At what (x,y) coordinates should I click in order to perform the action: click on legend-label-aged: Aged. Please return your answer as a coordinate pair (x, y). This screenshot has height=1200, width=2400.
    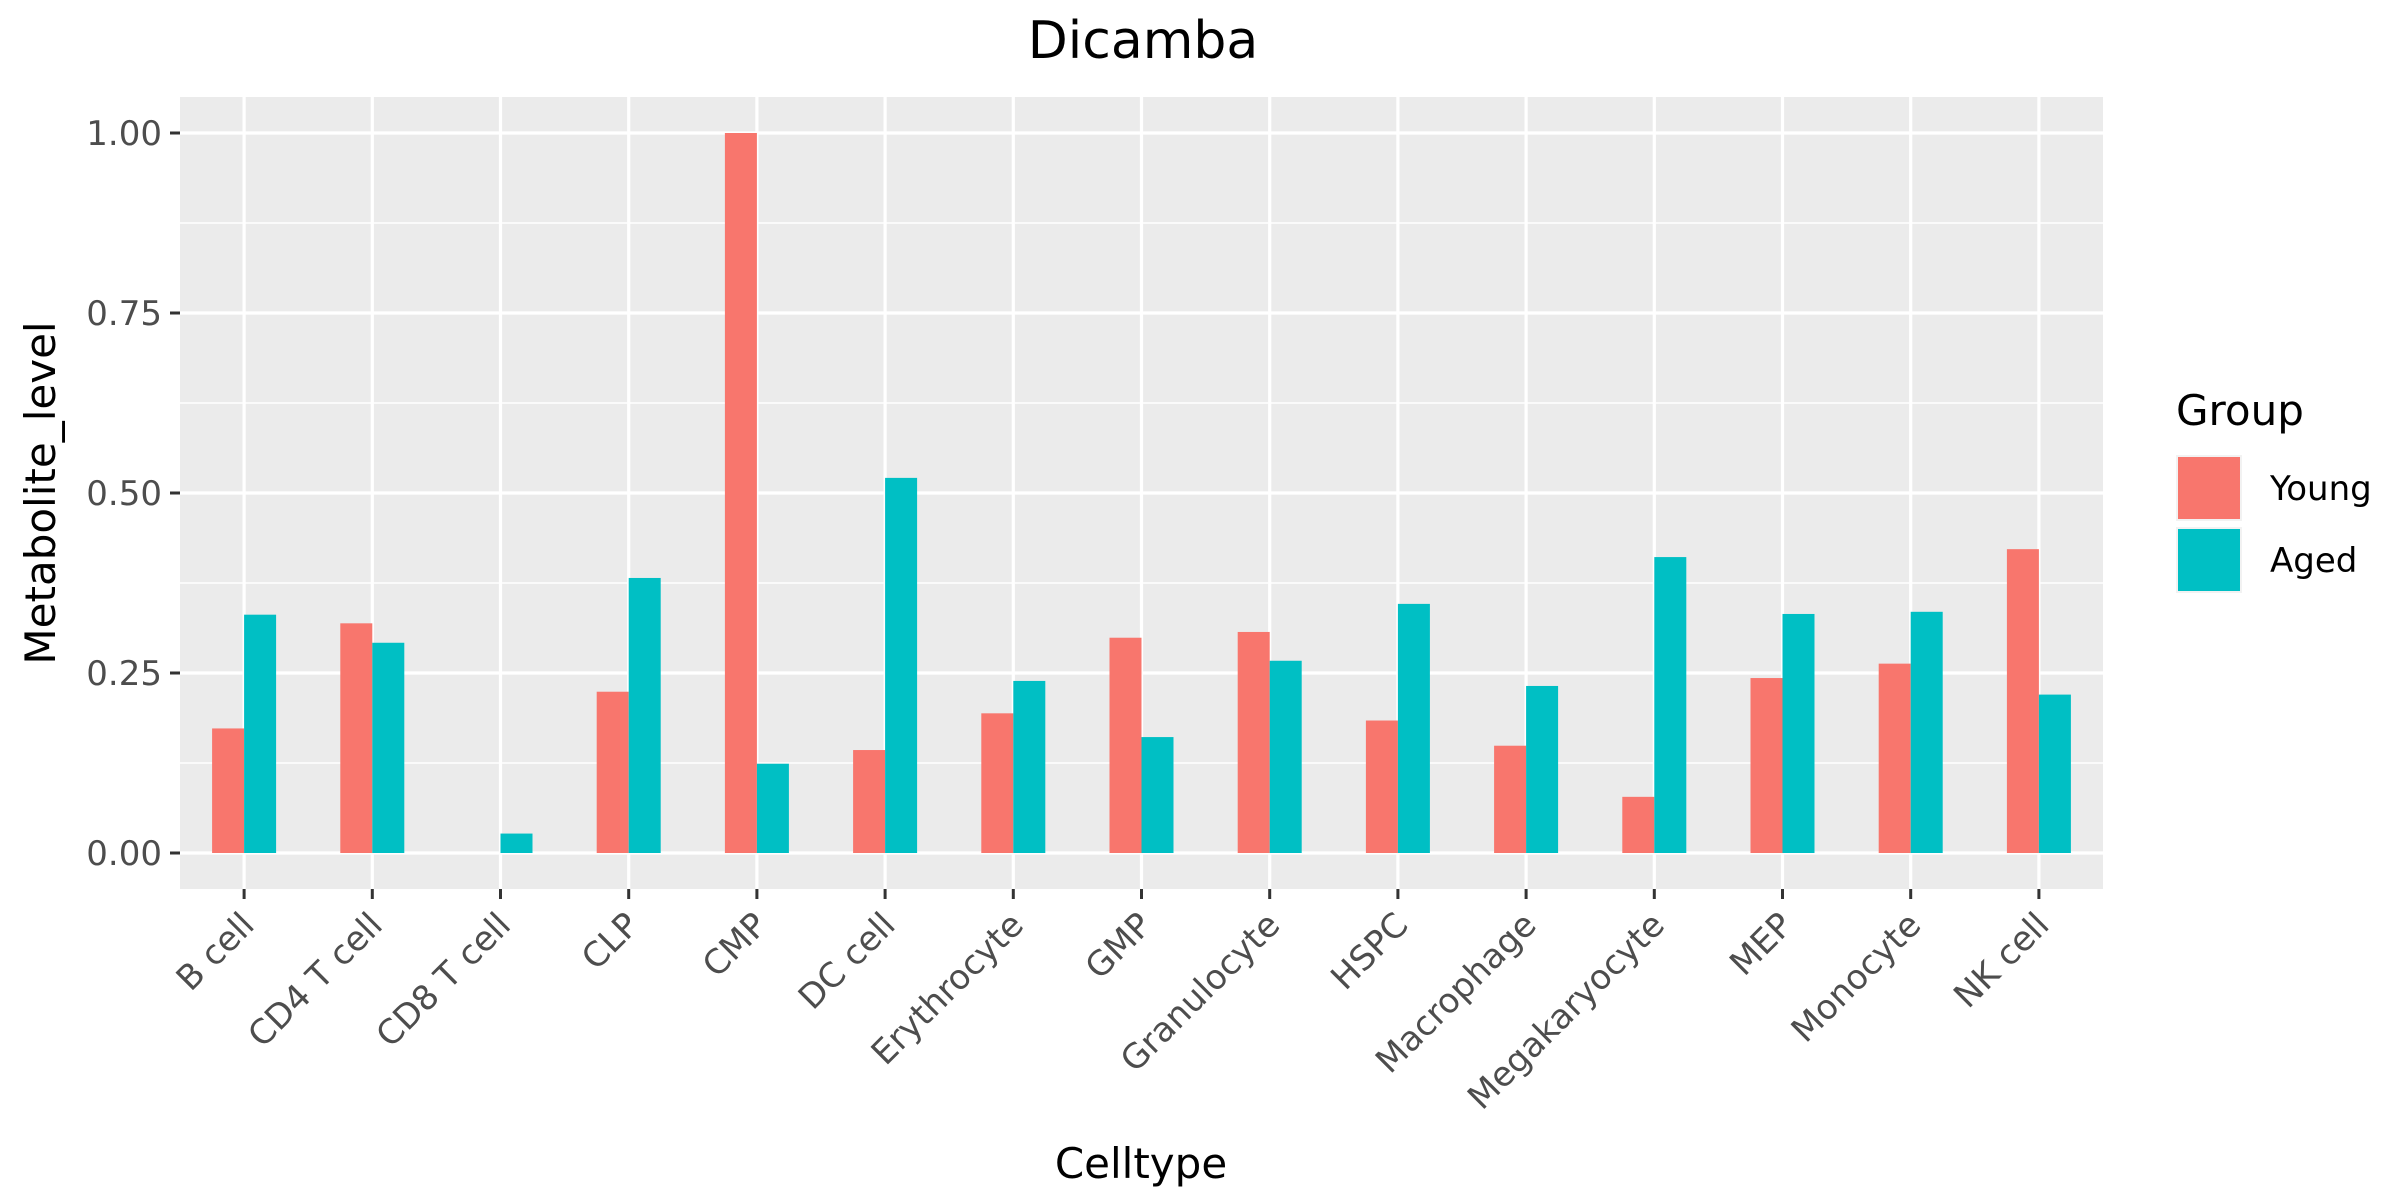
    Looking at the image, I should click on (2313, 561).